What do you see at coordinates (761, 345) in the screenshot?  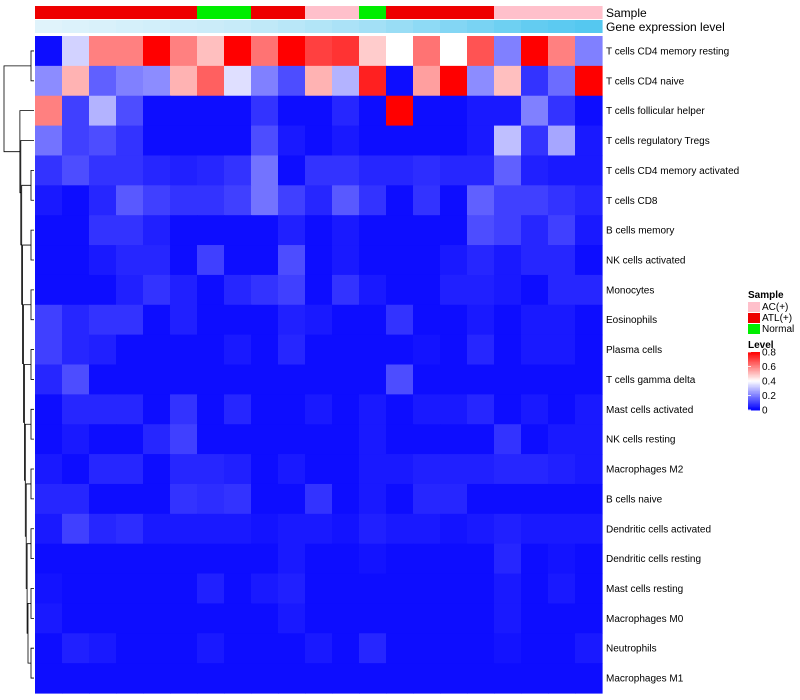 I see `legend-title-level: Level` at bounding box center [761, 345].